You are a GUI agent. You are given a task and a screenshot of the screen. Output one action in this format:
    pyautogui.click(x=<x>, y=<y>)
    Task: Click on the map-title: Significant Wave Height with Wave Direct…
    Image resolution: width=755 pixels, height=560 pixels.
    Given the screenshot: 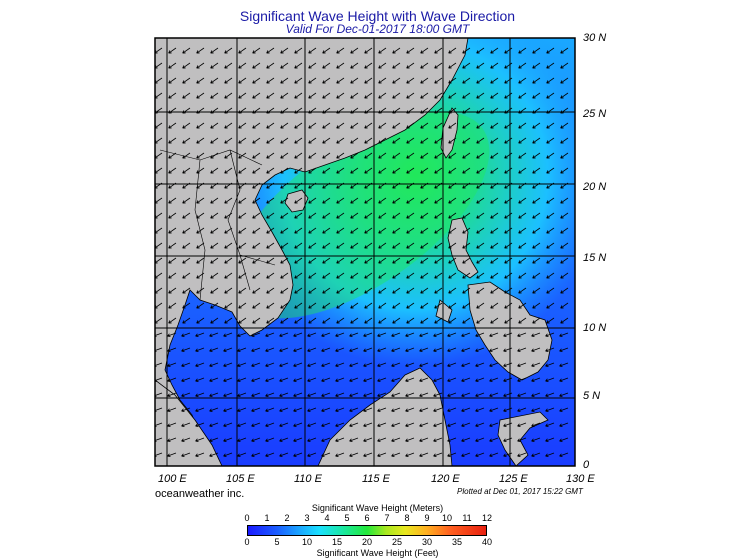 What is the action you would take?
    pyautogui.click(x=377, y=16)
    